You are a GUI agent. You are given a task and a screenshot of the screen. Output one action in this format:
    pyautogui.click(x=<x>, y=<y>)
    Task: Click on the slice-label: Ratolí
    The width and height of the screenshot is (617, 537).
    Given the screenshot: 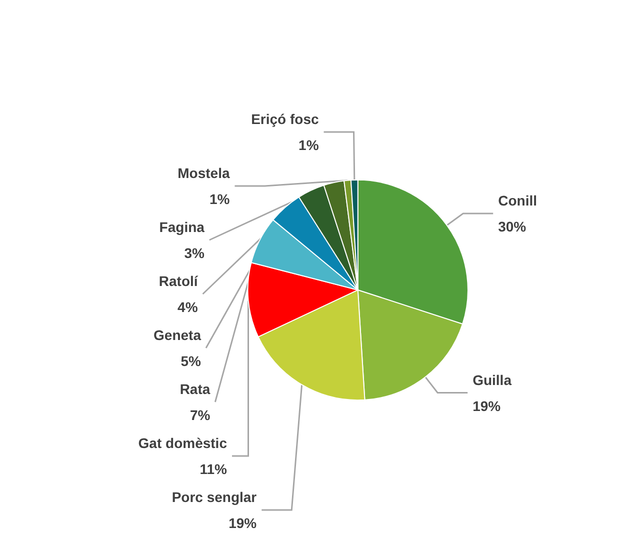 What is the action you would take?
    pyautogui.click(x=178, y=281)
    